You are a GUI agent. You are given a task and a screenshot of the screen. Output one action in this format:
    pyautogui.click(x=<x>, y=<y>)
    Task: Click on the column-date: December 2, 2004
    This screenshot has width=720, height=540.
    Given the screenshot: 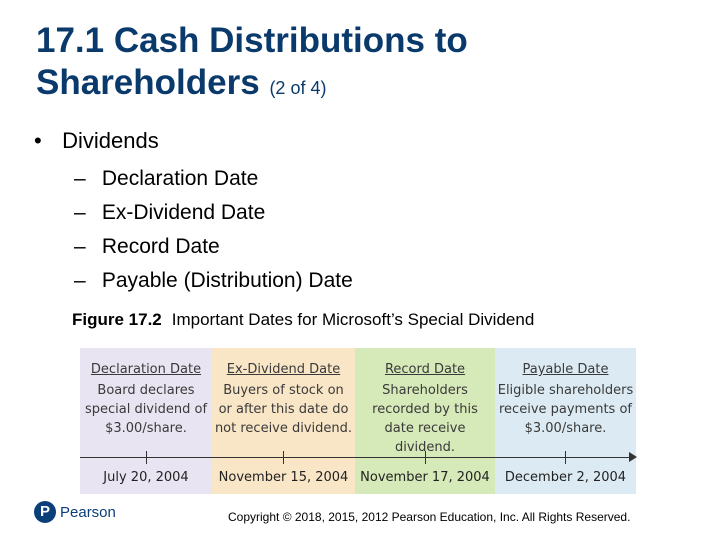 What is the action you would take?
    pyautogui.click(x=565, y=477)
    